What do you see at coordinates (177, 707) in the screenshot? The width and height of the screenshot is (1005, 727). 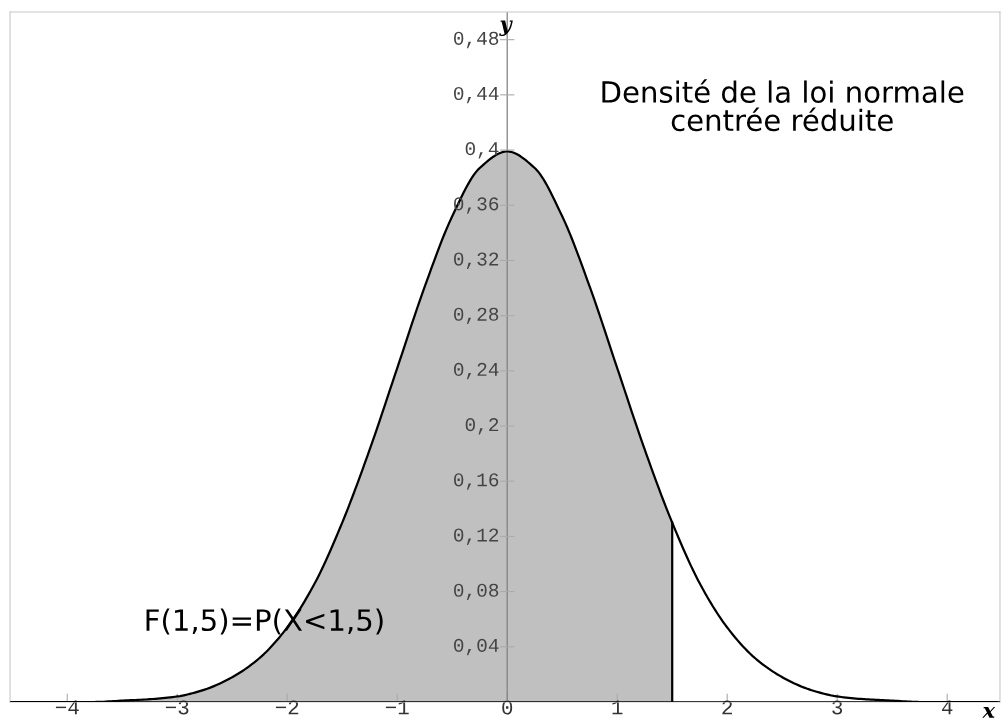 I see `x-tick-label: −3` at bounding box center [177, 707].